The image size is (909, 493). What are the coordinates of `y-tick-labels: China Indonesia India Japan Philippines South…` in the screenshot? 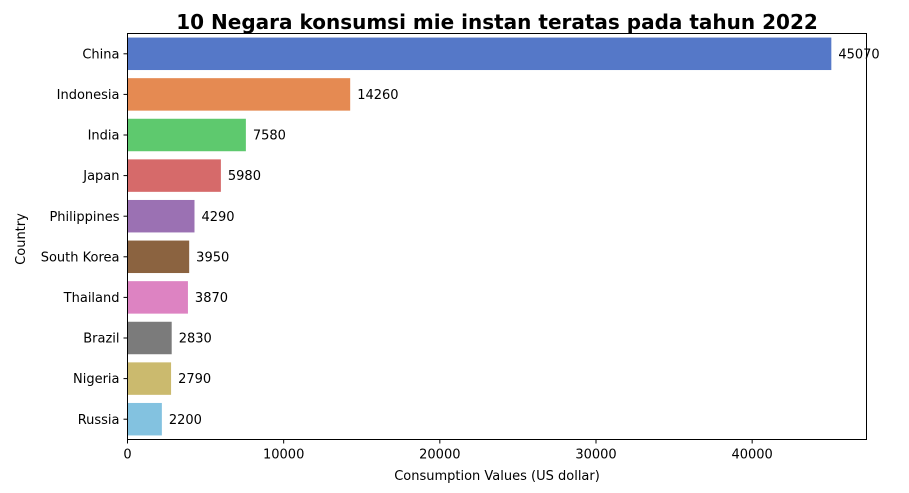 It's located at (84, 237).